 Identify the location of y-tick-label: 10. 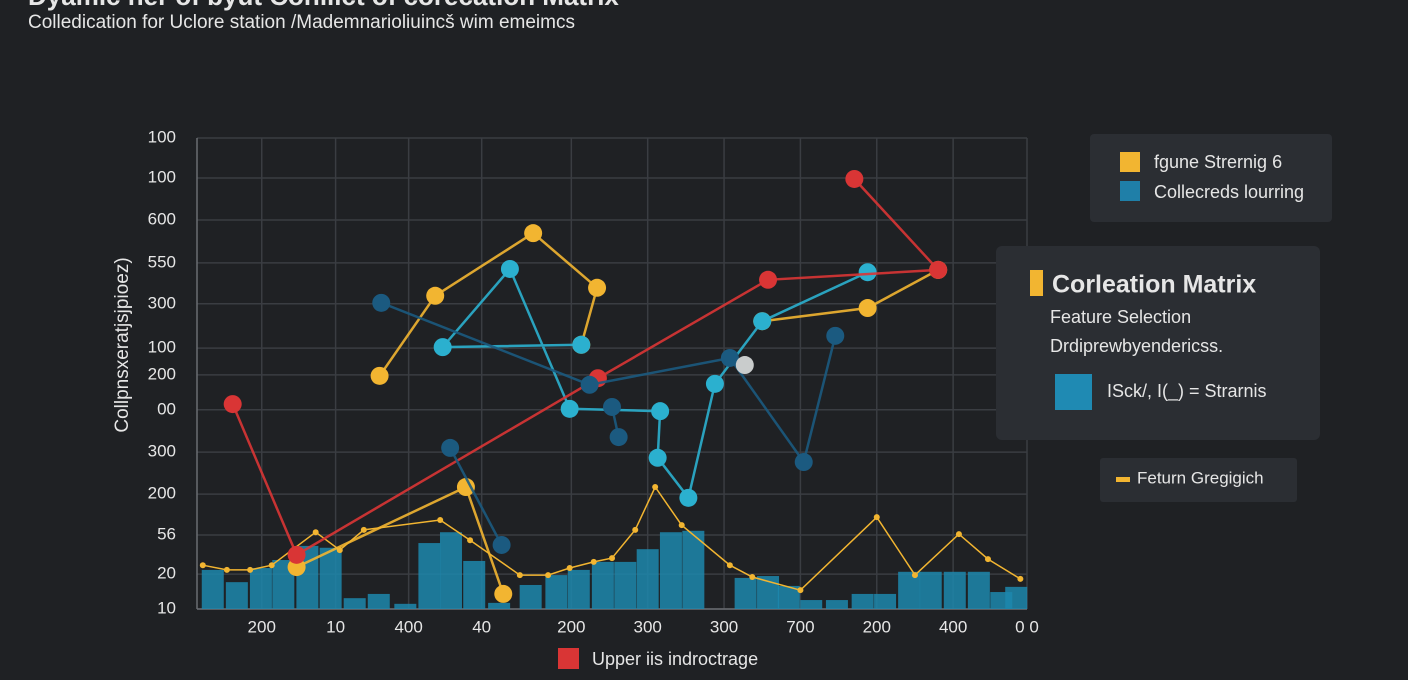
(166, 607).